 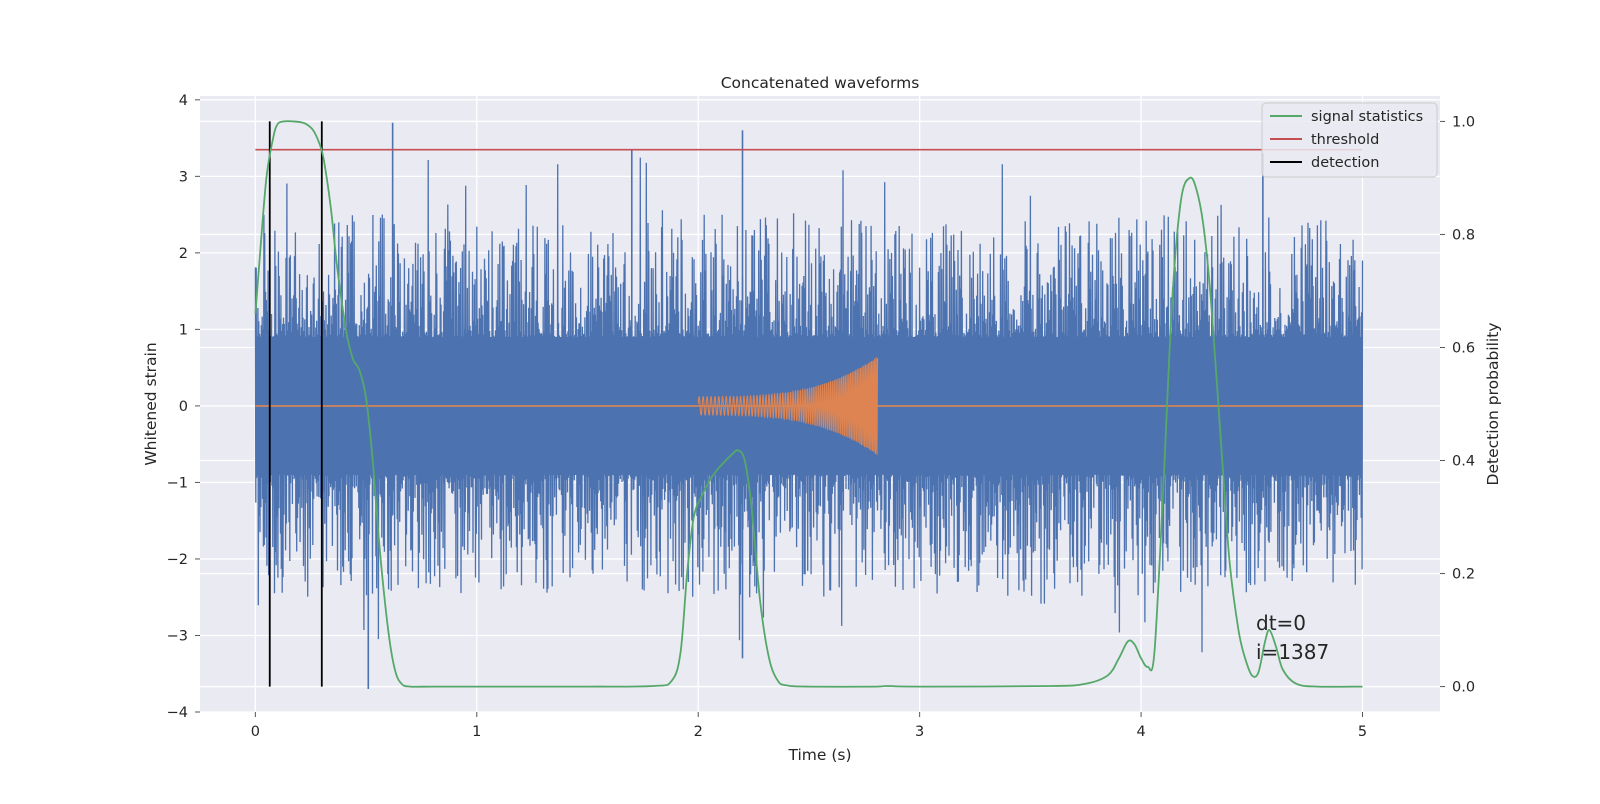 I want to click on legend-box, so click(x=1349, y=140).